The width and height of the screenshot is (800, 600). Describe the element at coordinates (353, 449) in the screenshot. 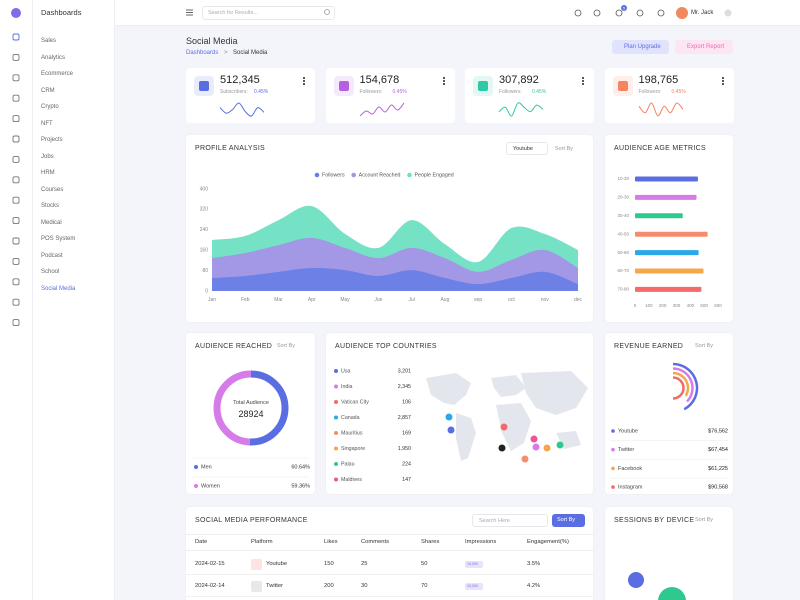

I see `country-name: Singapore` at that location.